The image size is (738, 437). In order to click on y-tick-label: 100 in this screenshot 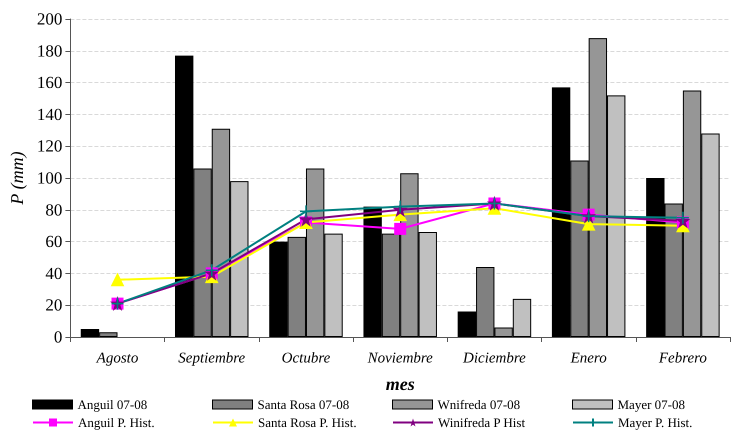, I will do `click(49, 178)`.